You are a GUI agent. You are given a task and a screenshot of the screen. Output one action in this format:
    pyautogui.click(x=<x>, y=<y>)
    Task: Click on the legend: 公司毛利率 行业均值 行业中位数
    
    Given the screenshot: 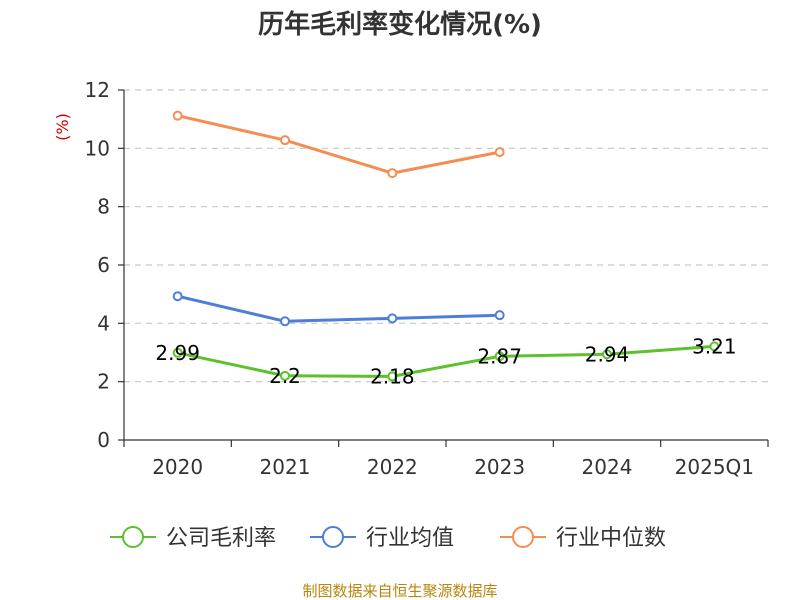 What is the action you would take?
    pyautogui.click(x=388, y=538)
    